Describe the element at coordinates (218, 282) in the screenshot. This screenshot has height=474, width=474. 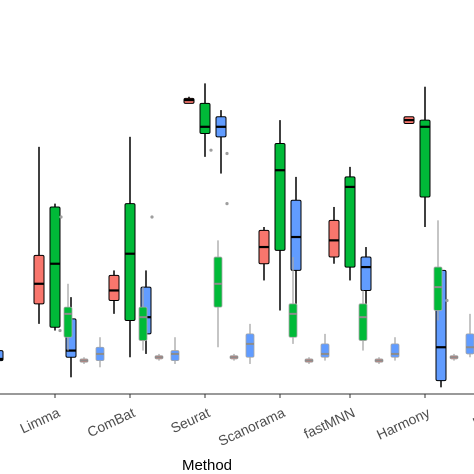
I see `seurat-secondary-1-iqr-box` at that location.